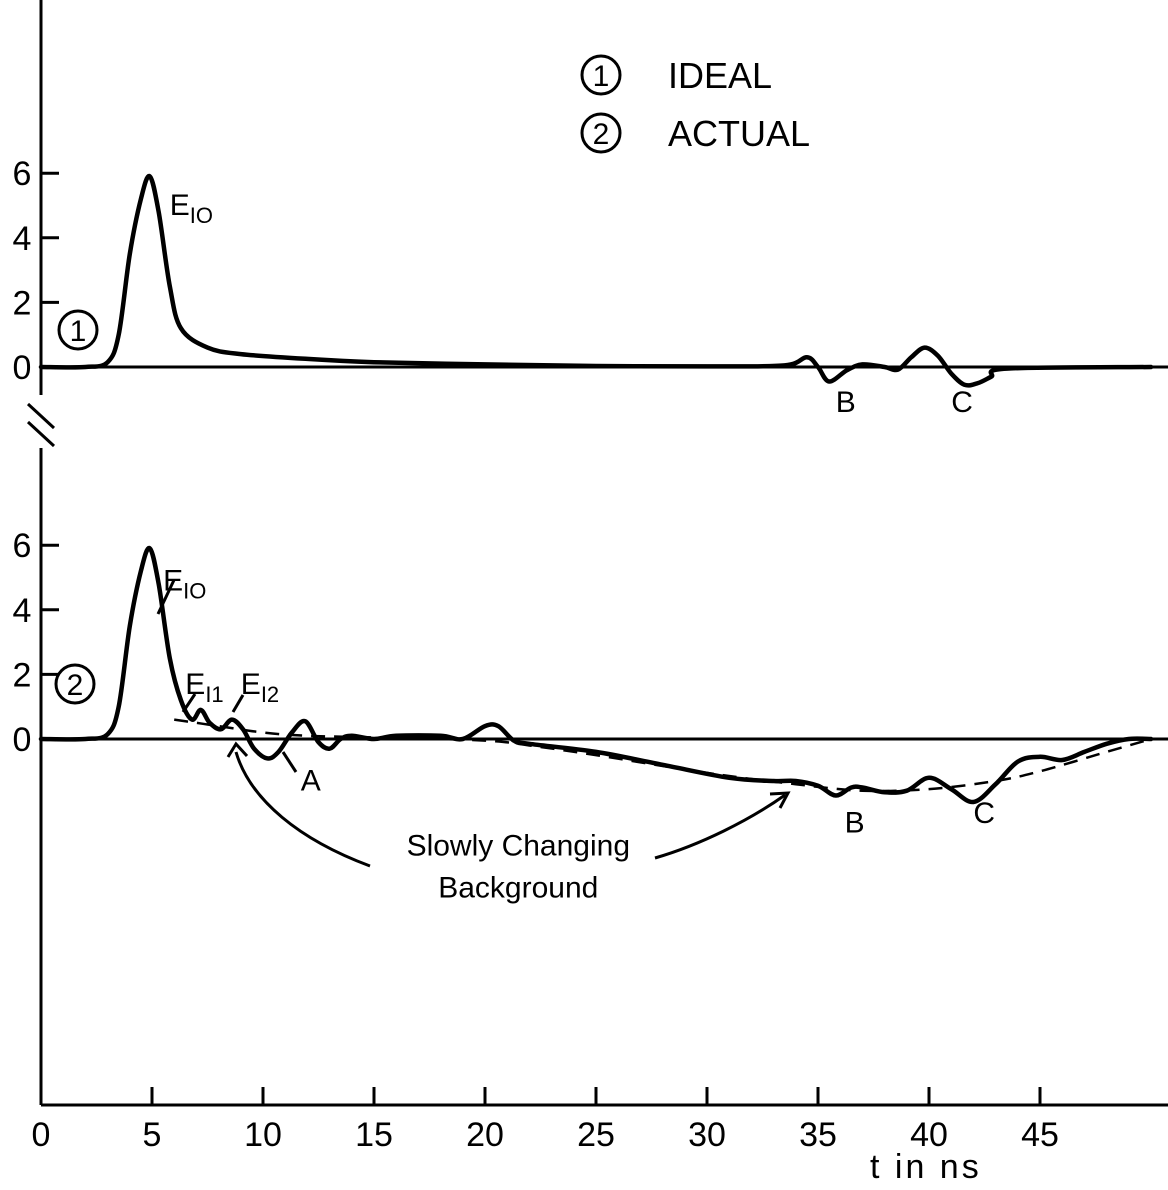  I want to click on annotation-text: Background, so click(518, 887).